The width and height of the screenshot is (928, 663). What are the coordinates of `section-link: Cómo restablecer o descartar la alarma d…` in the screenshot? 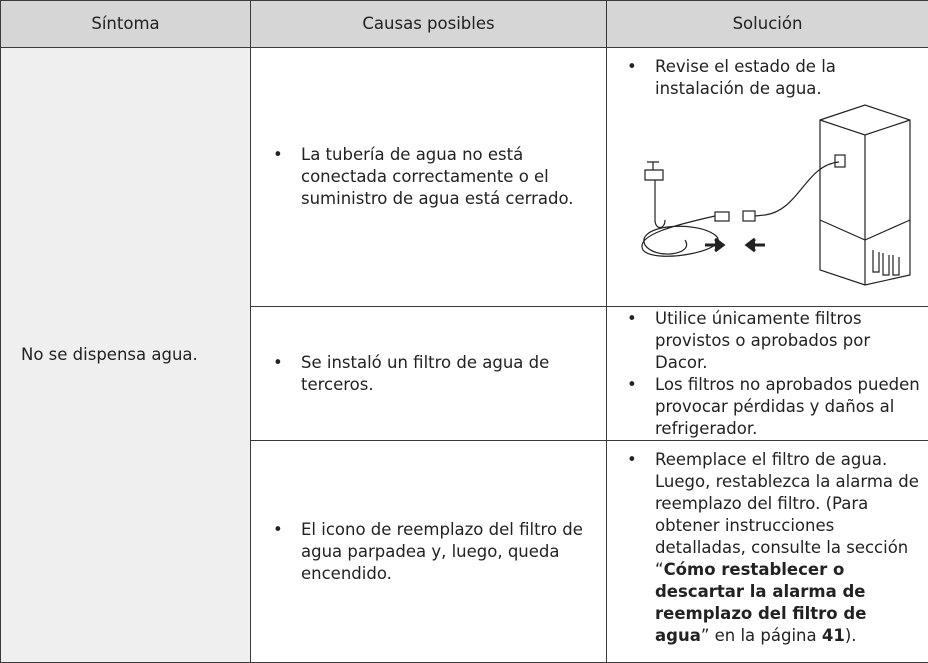 It's located at (761, 602).